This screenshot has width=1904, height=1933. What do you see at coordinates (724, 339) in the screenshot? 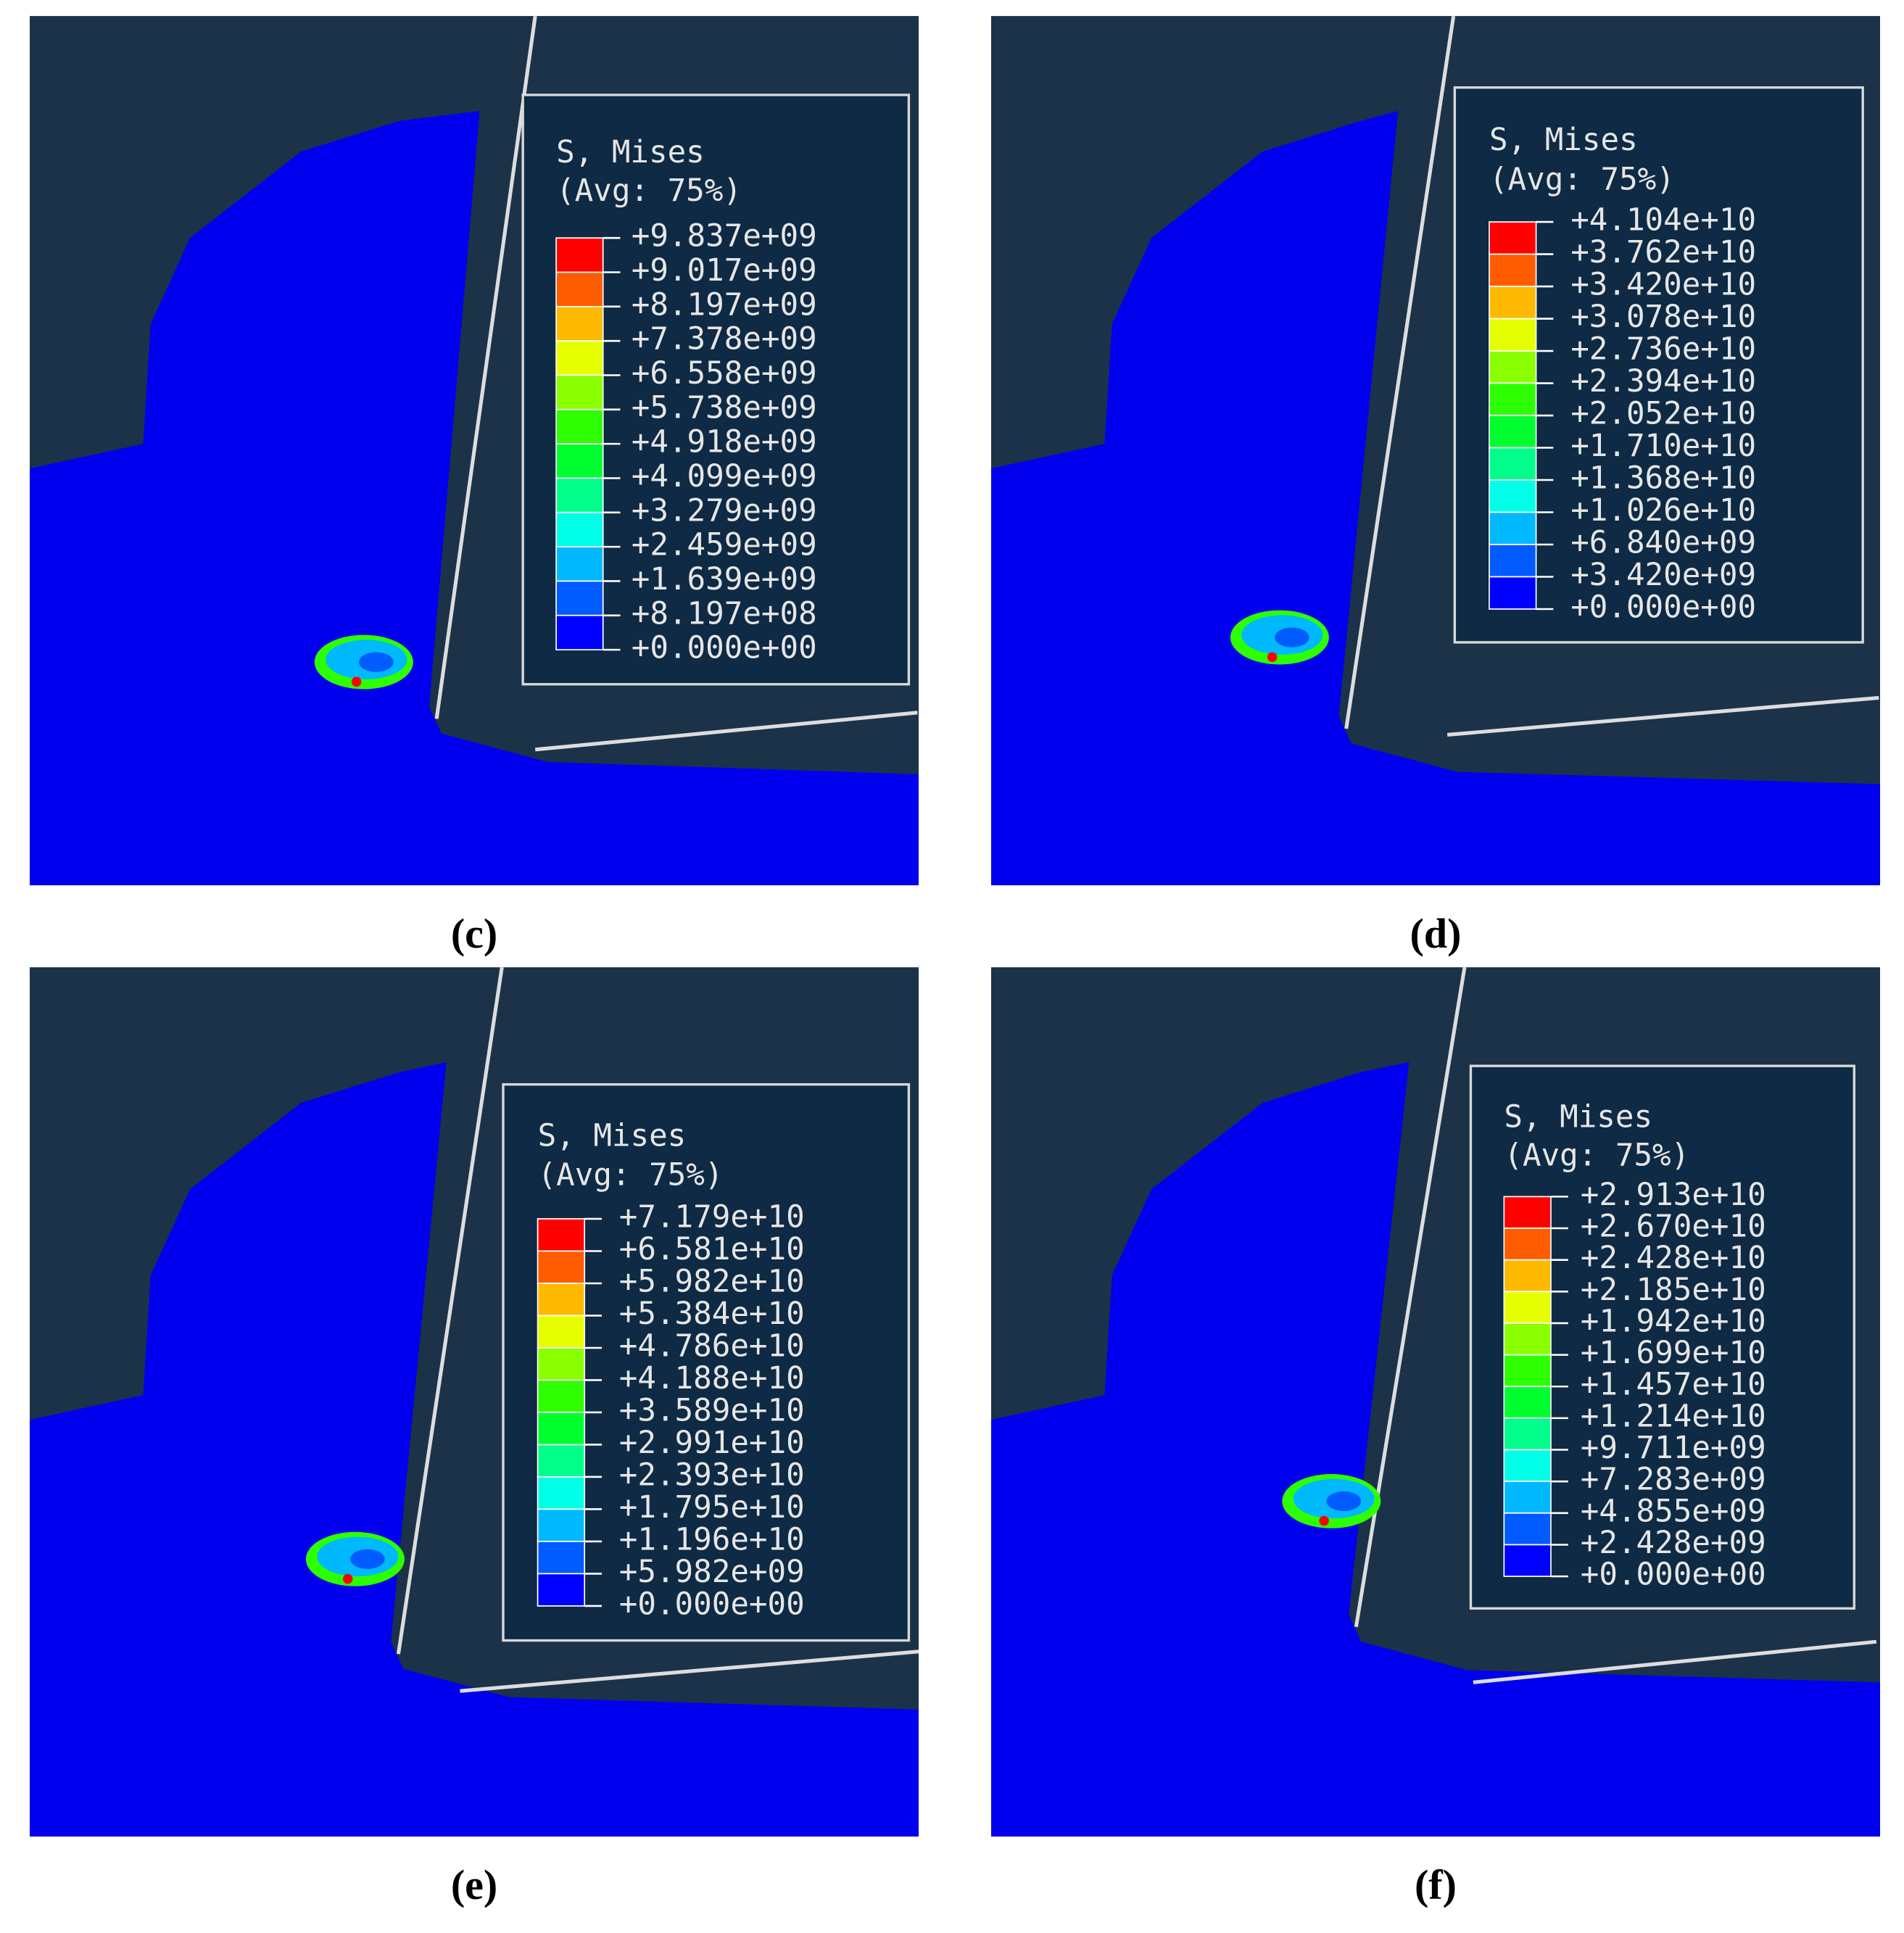
I see `legend-value: +7.378e+09` at bounding box center [724, 339].